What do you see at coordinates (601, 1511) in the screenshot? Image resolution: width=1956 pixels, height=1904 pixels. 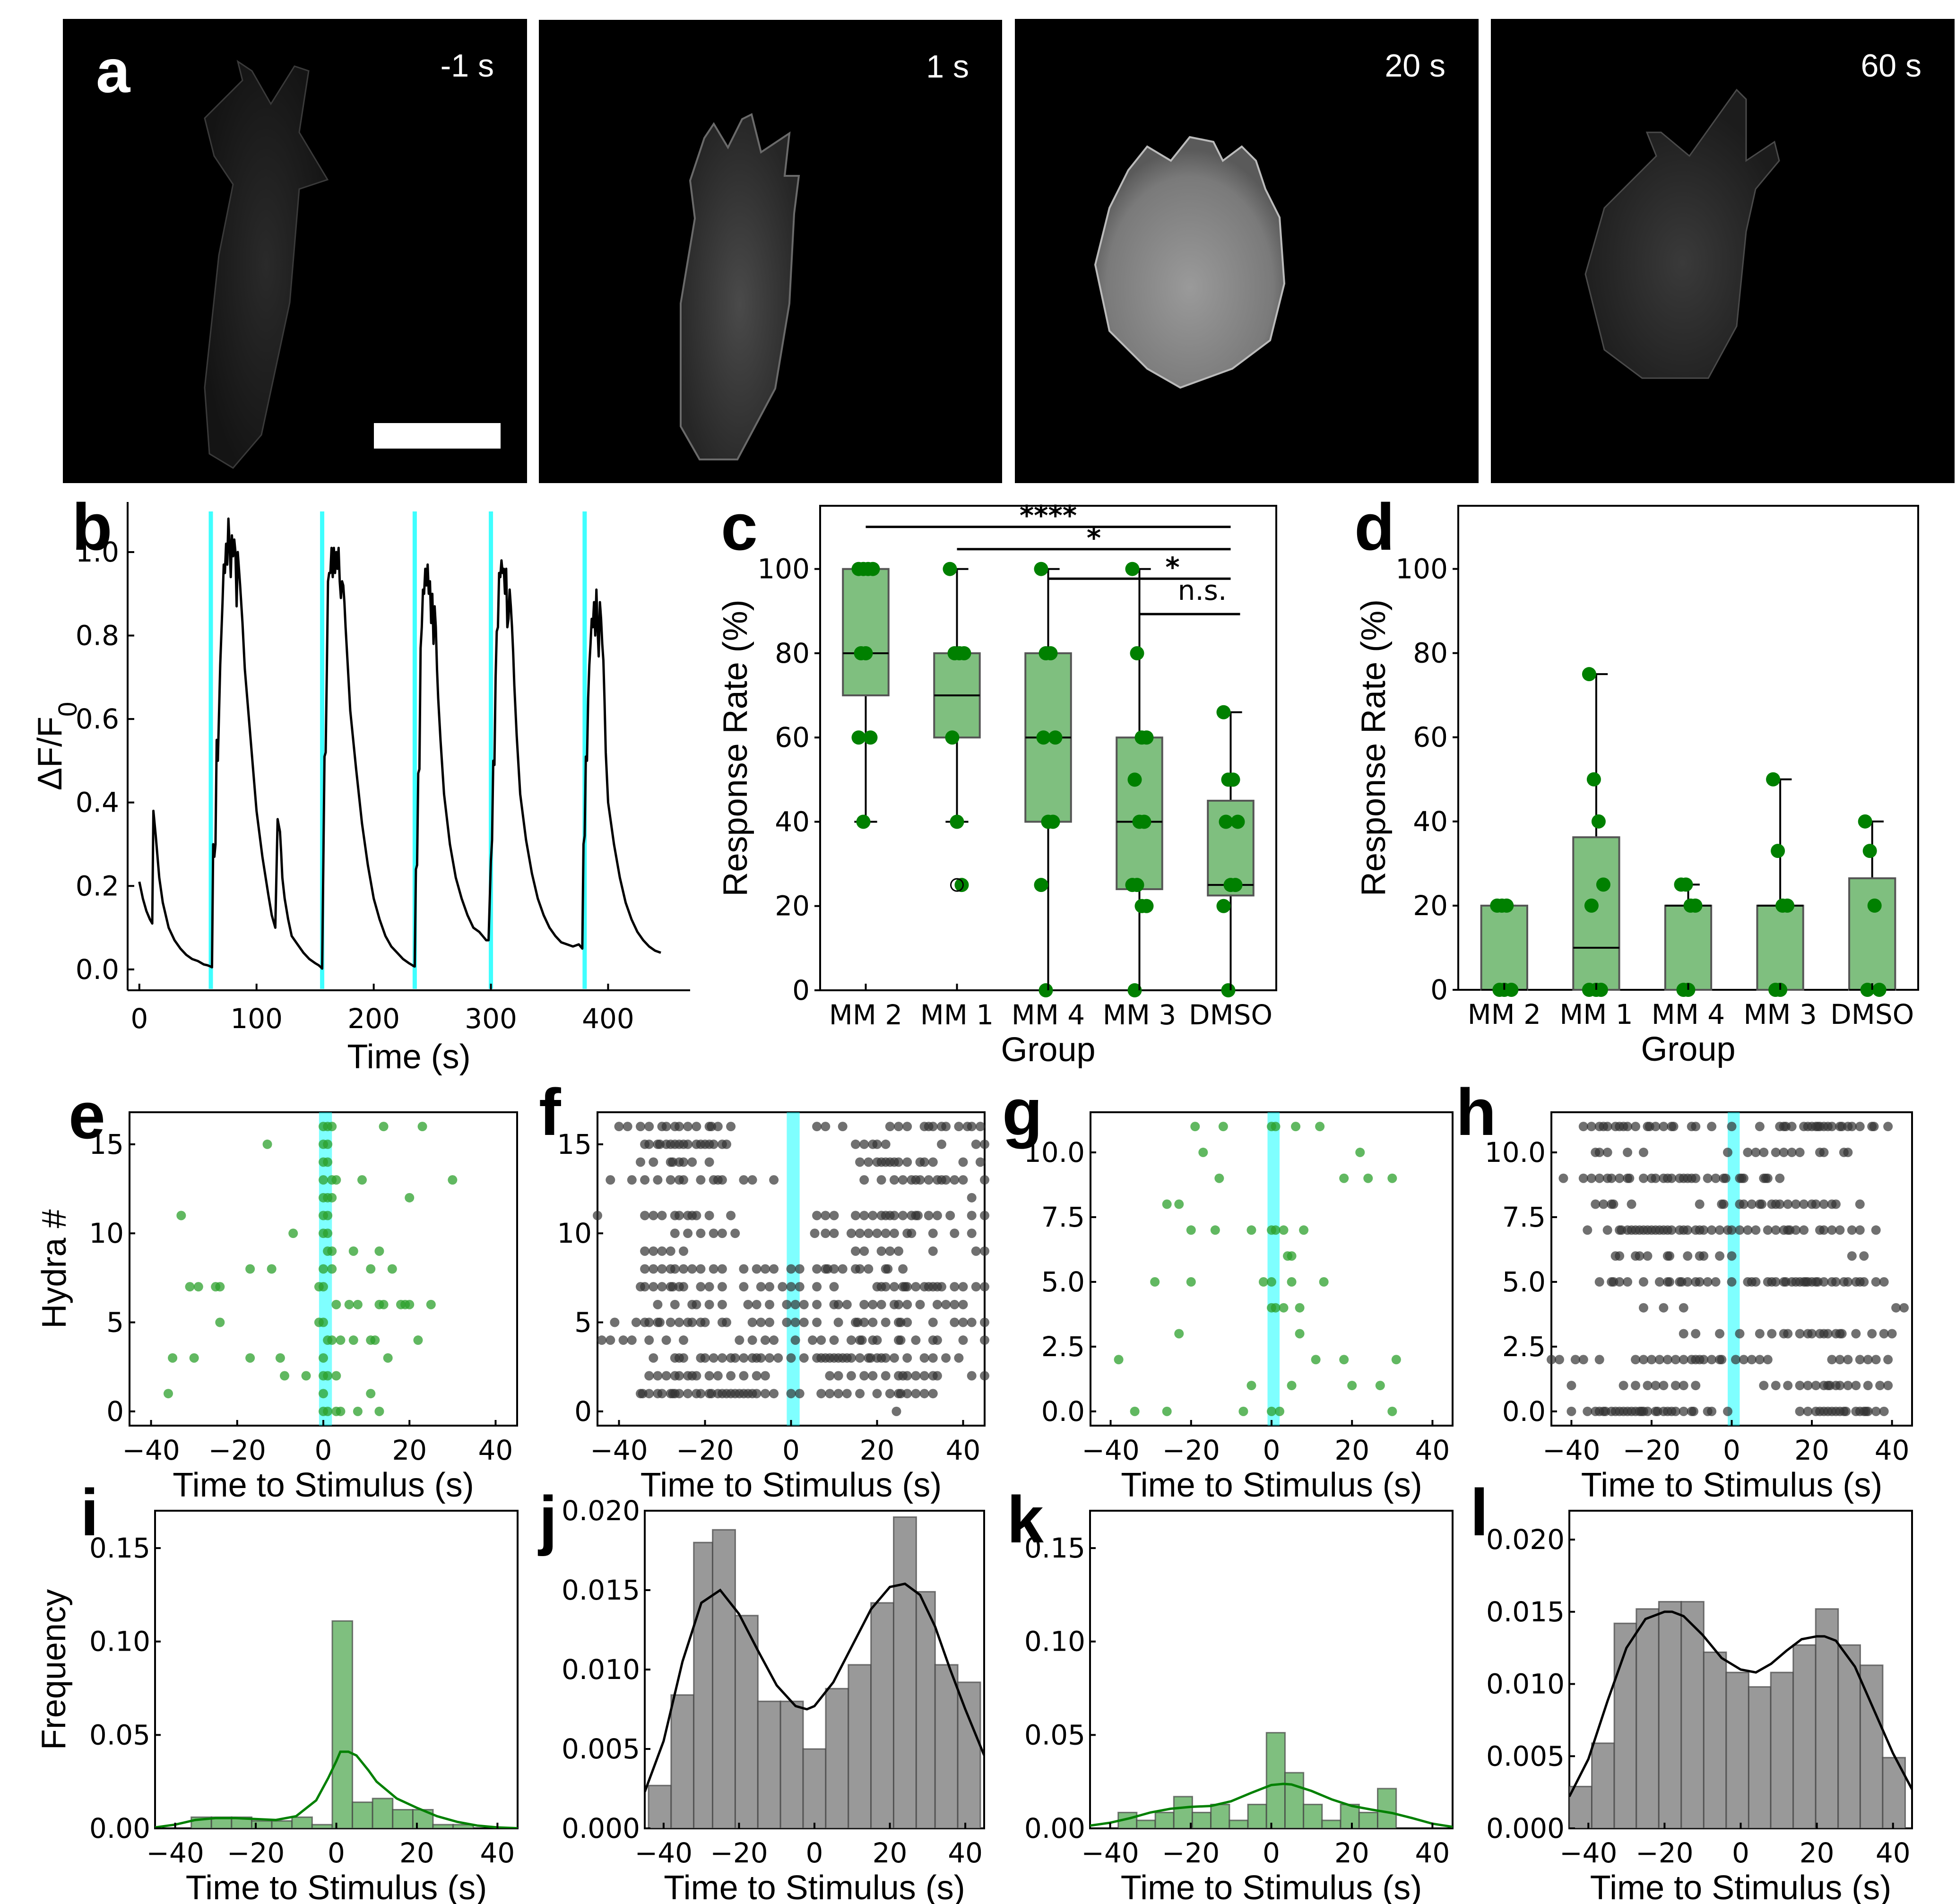 I see `y-tick-label: 0.020` at bounding box center [601, 1511].